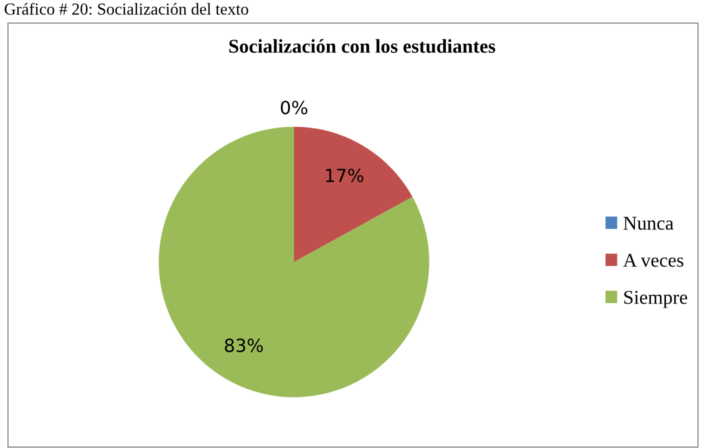  Describe the element at coordinates (653, 260) in the screenshot. I see `legend-label: A veces` at that location.